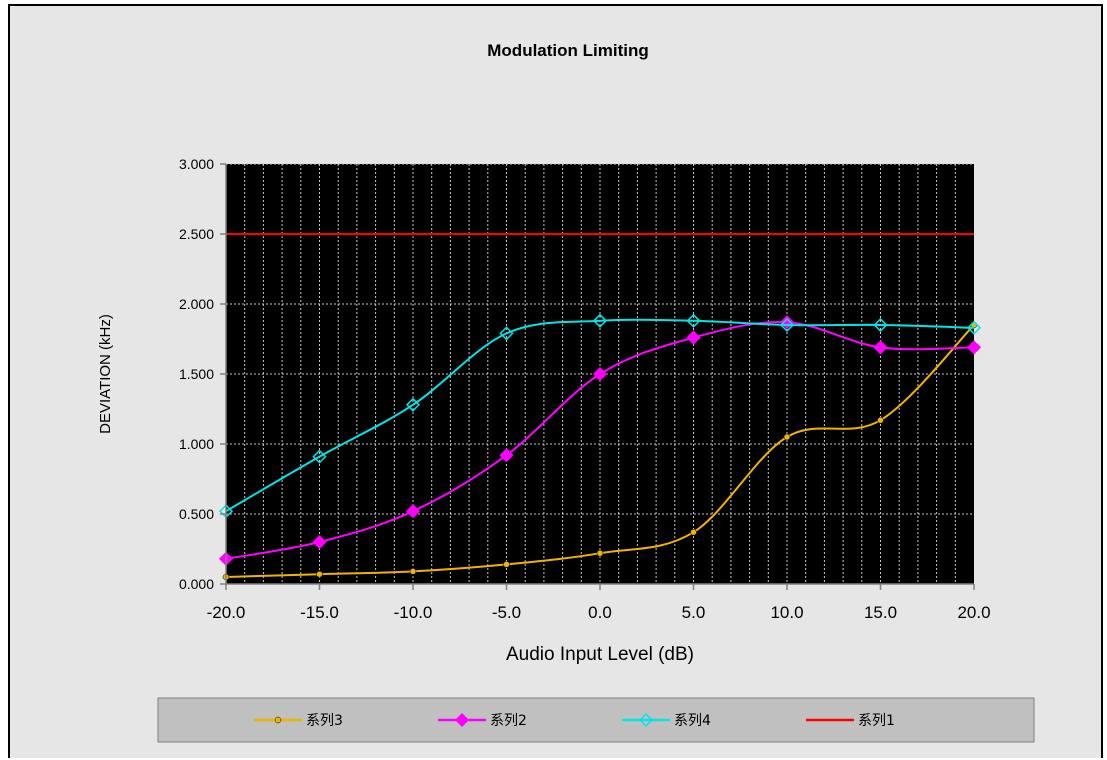 Image resolution: width=1107 pixels, height=760 pixels. What do you see at coordinates (880, 612) in the screenshot?
I see `x-tick-label: 15.0` at bounding box center [880, 612].